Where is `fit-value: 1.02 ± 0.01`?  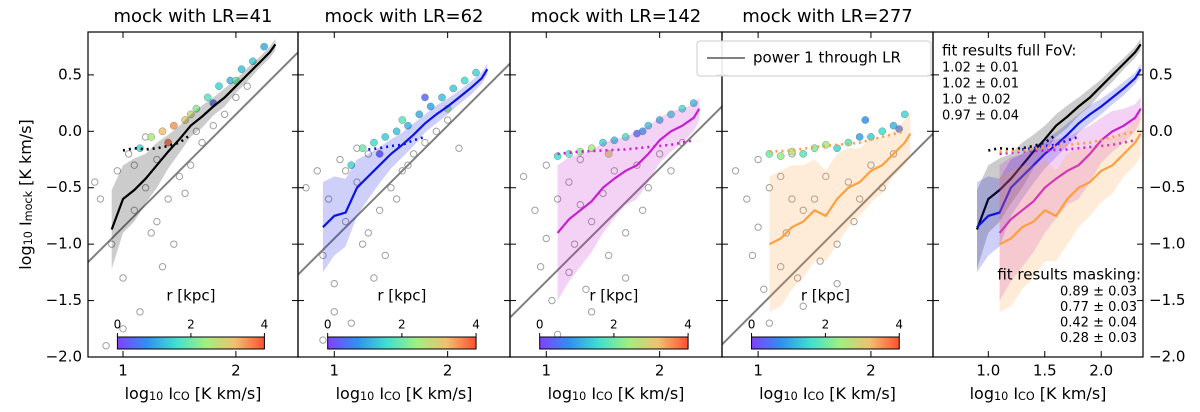
fit-value: 1.02 ± 0.01 is located at coordinates (980, 68).